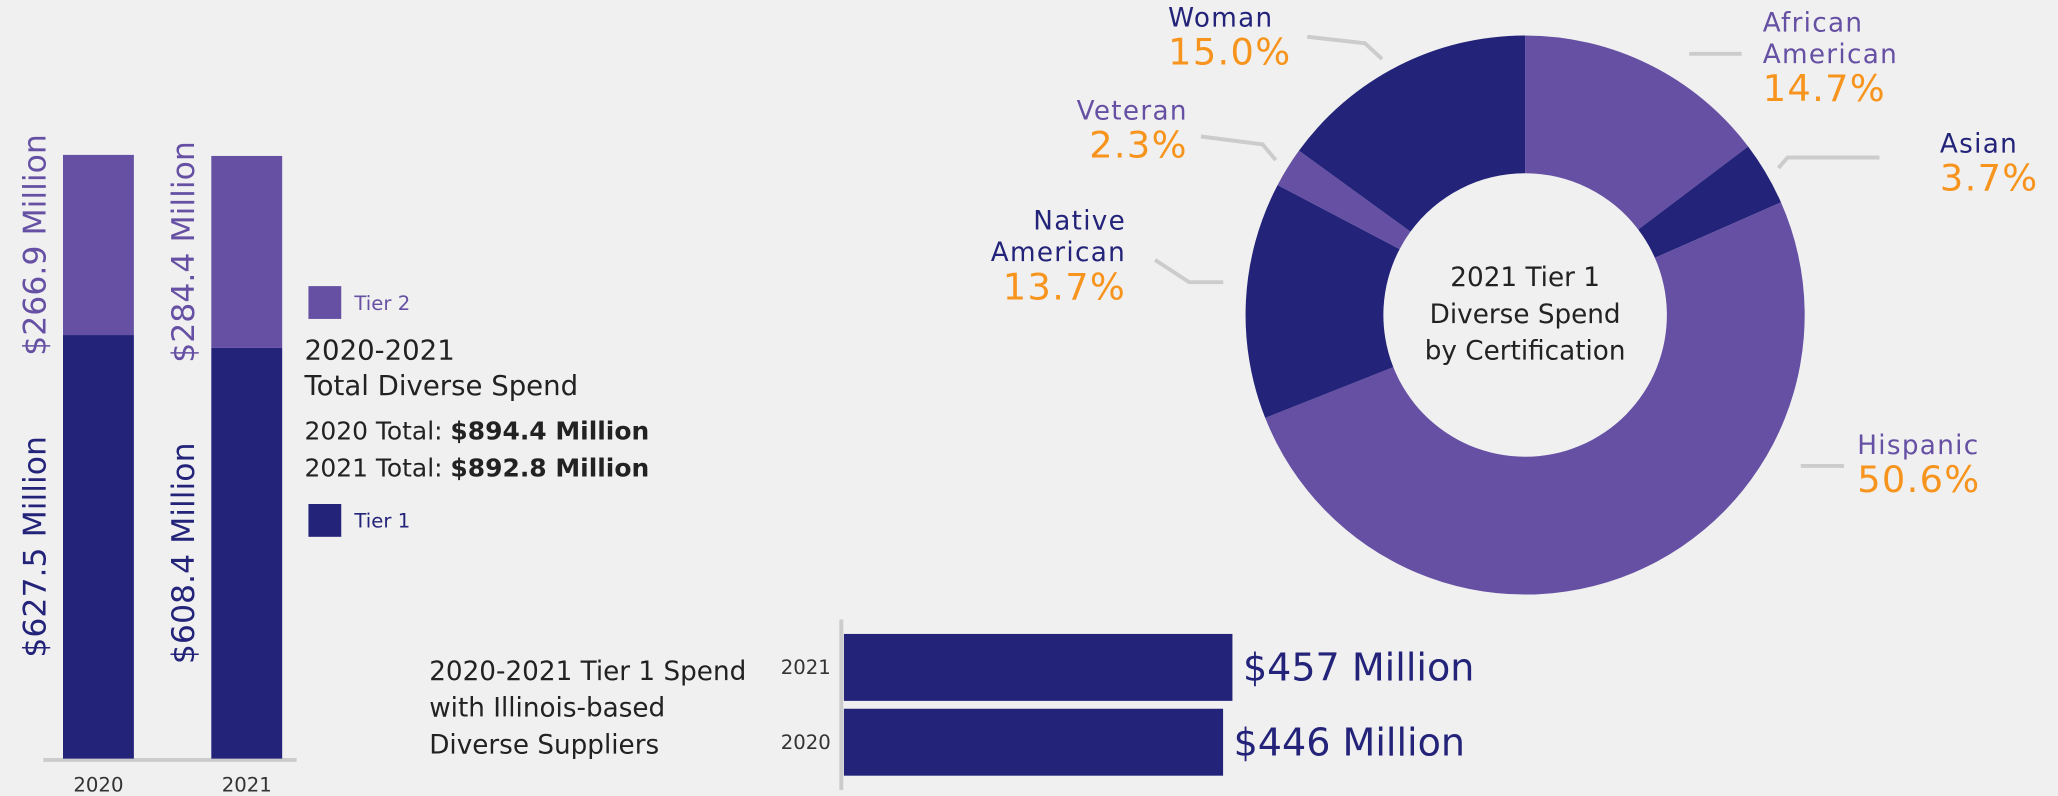  Describe the element at coordinates (247, 784) in the screenshot. I see `x-tick-label: 2021` at that location.